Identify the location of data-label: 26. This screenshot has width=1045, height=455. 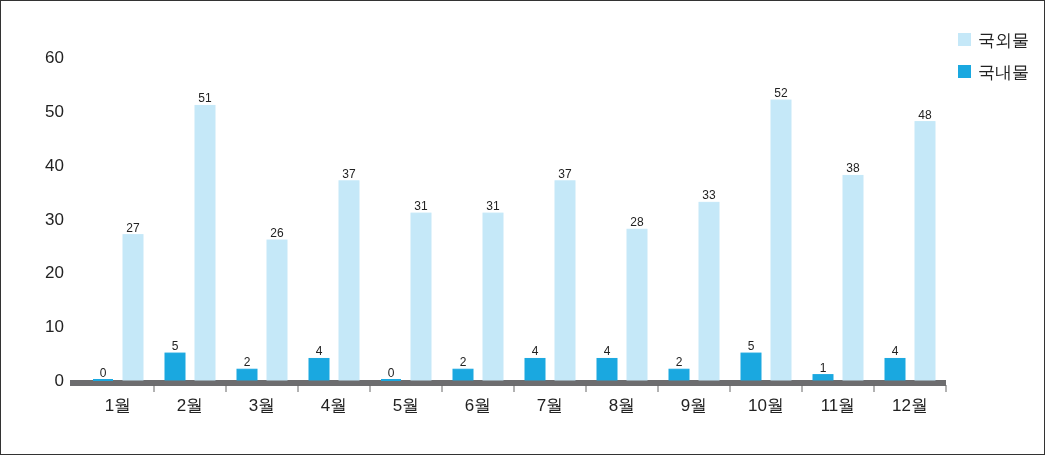
(277, 233).